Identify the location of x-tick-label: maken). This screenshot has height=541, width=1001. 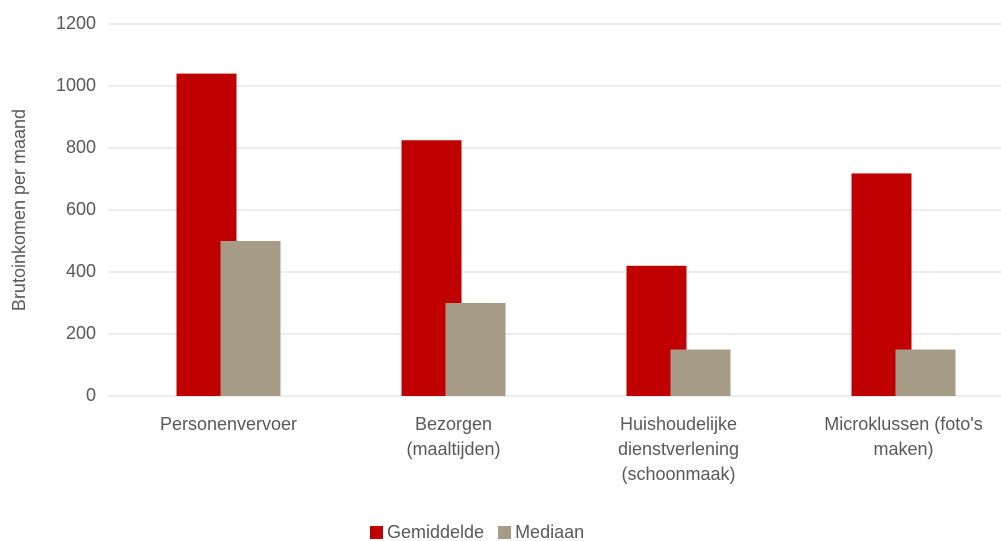
(903, 449).